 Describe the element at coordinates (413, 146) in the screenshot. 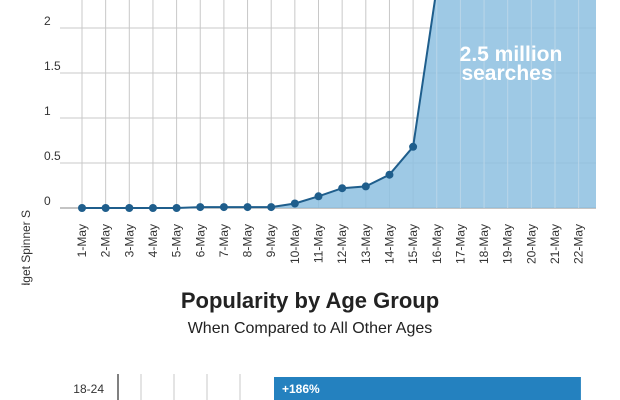

I see `data-point-15-May` at that location.